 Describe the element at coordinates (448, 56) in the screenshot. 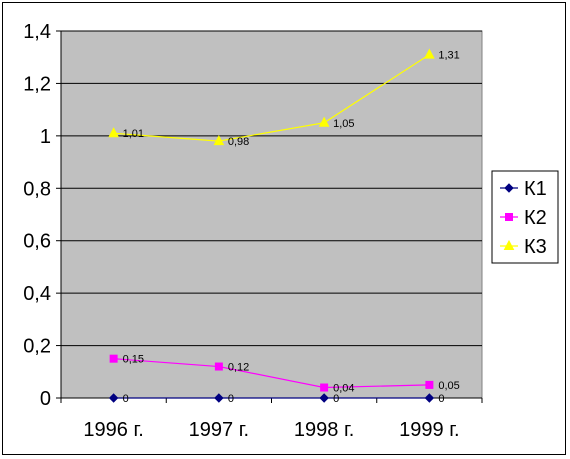

I see `data-label: 1,31` at that location.